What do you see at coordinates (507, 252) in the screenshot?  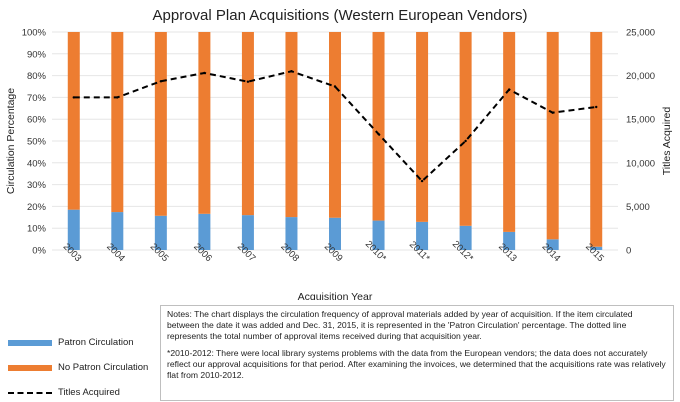 I see `x-tick-label: 2013` at bounding box center [507, 252].